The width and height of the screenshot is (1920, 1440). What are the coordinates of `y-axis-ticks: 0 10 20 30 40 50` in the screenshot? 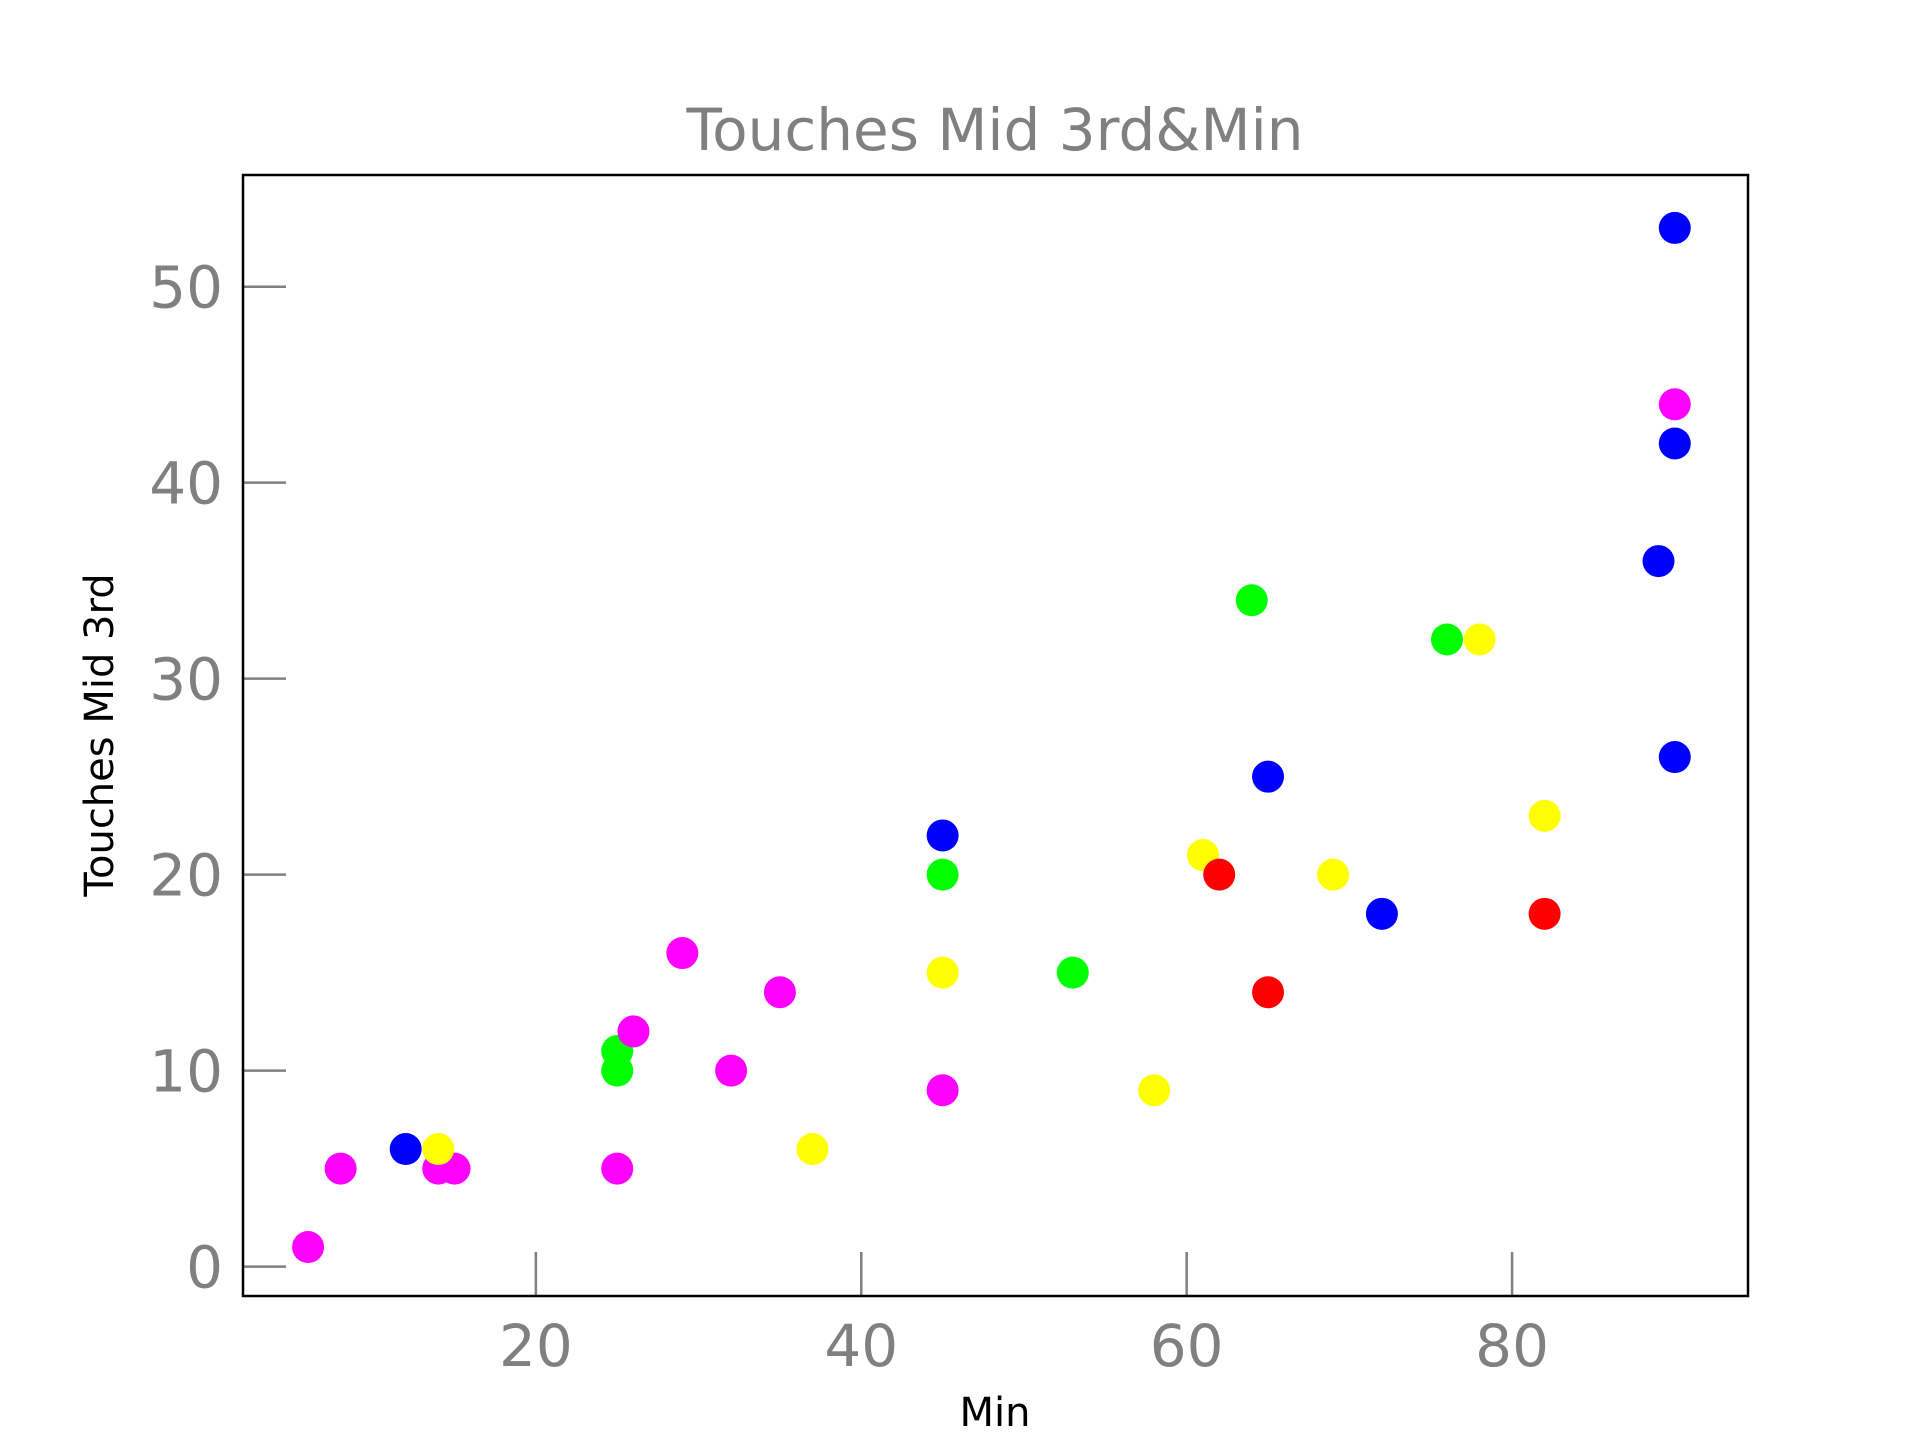 It's located at (217, 778).